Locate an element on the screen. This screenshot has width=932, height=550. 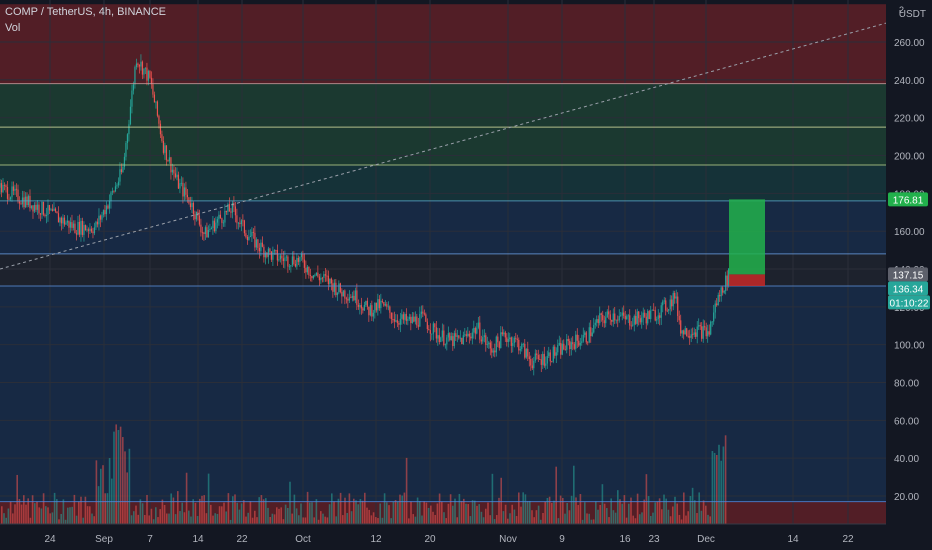
price-tick-label: 200.00 is located at coordinates (909, 157).